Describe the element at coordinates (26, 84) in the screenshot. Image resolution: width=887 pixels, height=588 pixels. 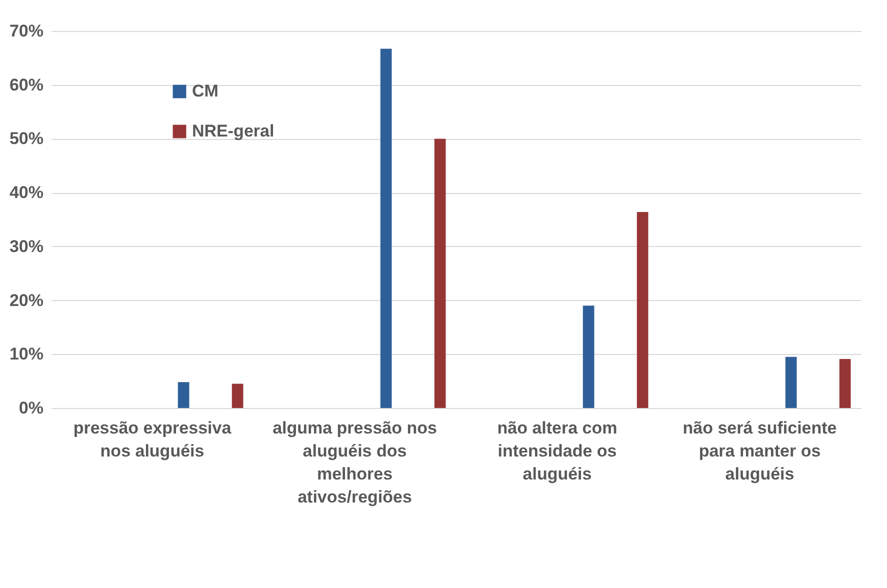
I see `y-tick-label: 60%` at that location.